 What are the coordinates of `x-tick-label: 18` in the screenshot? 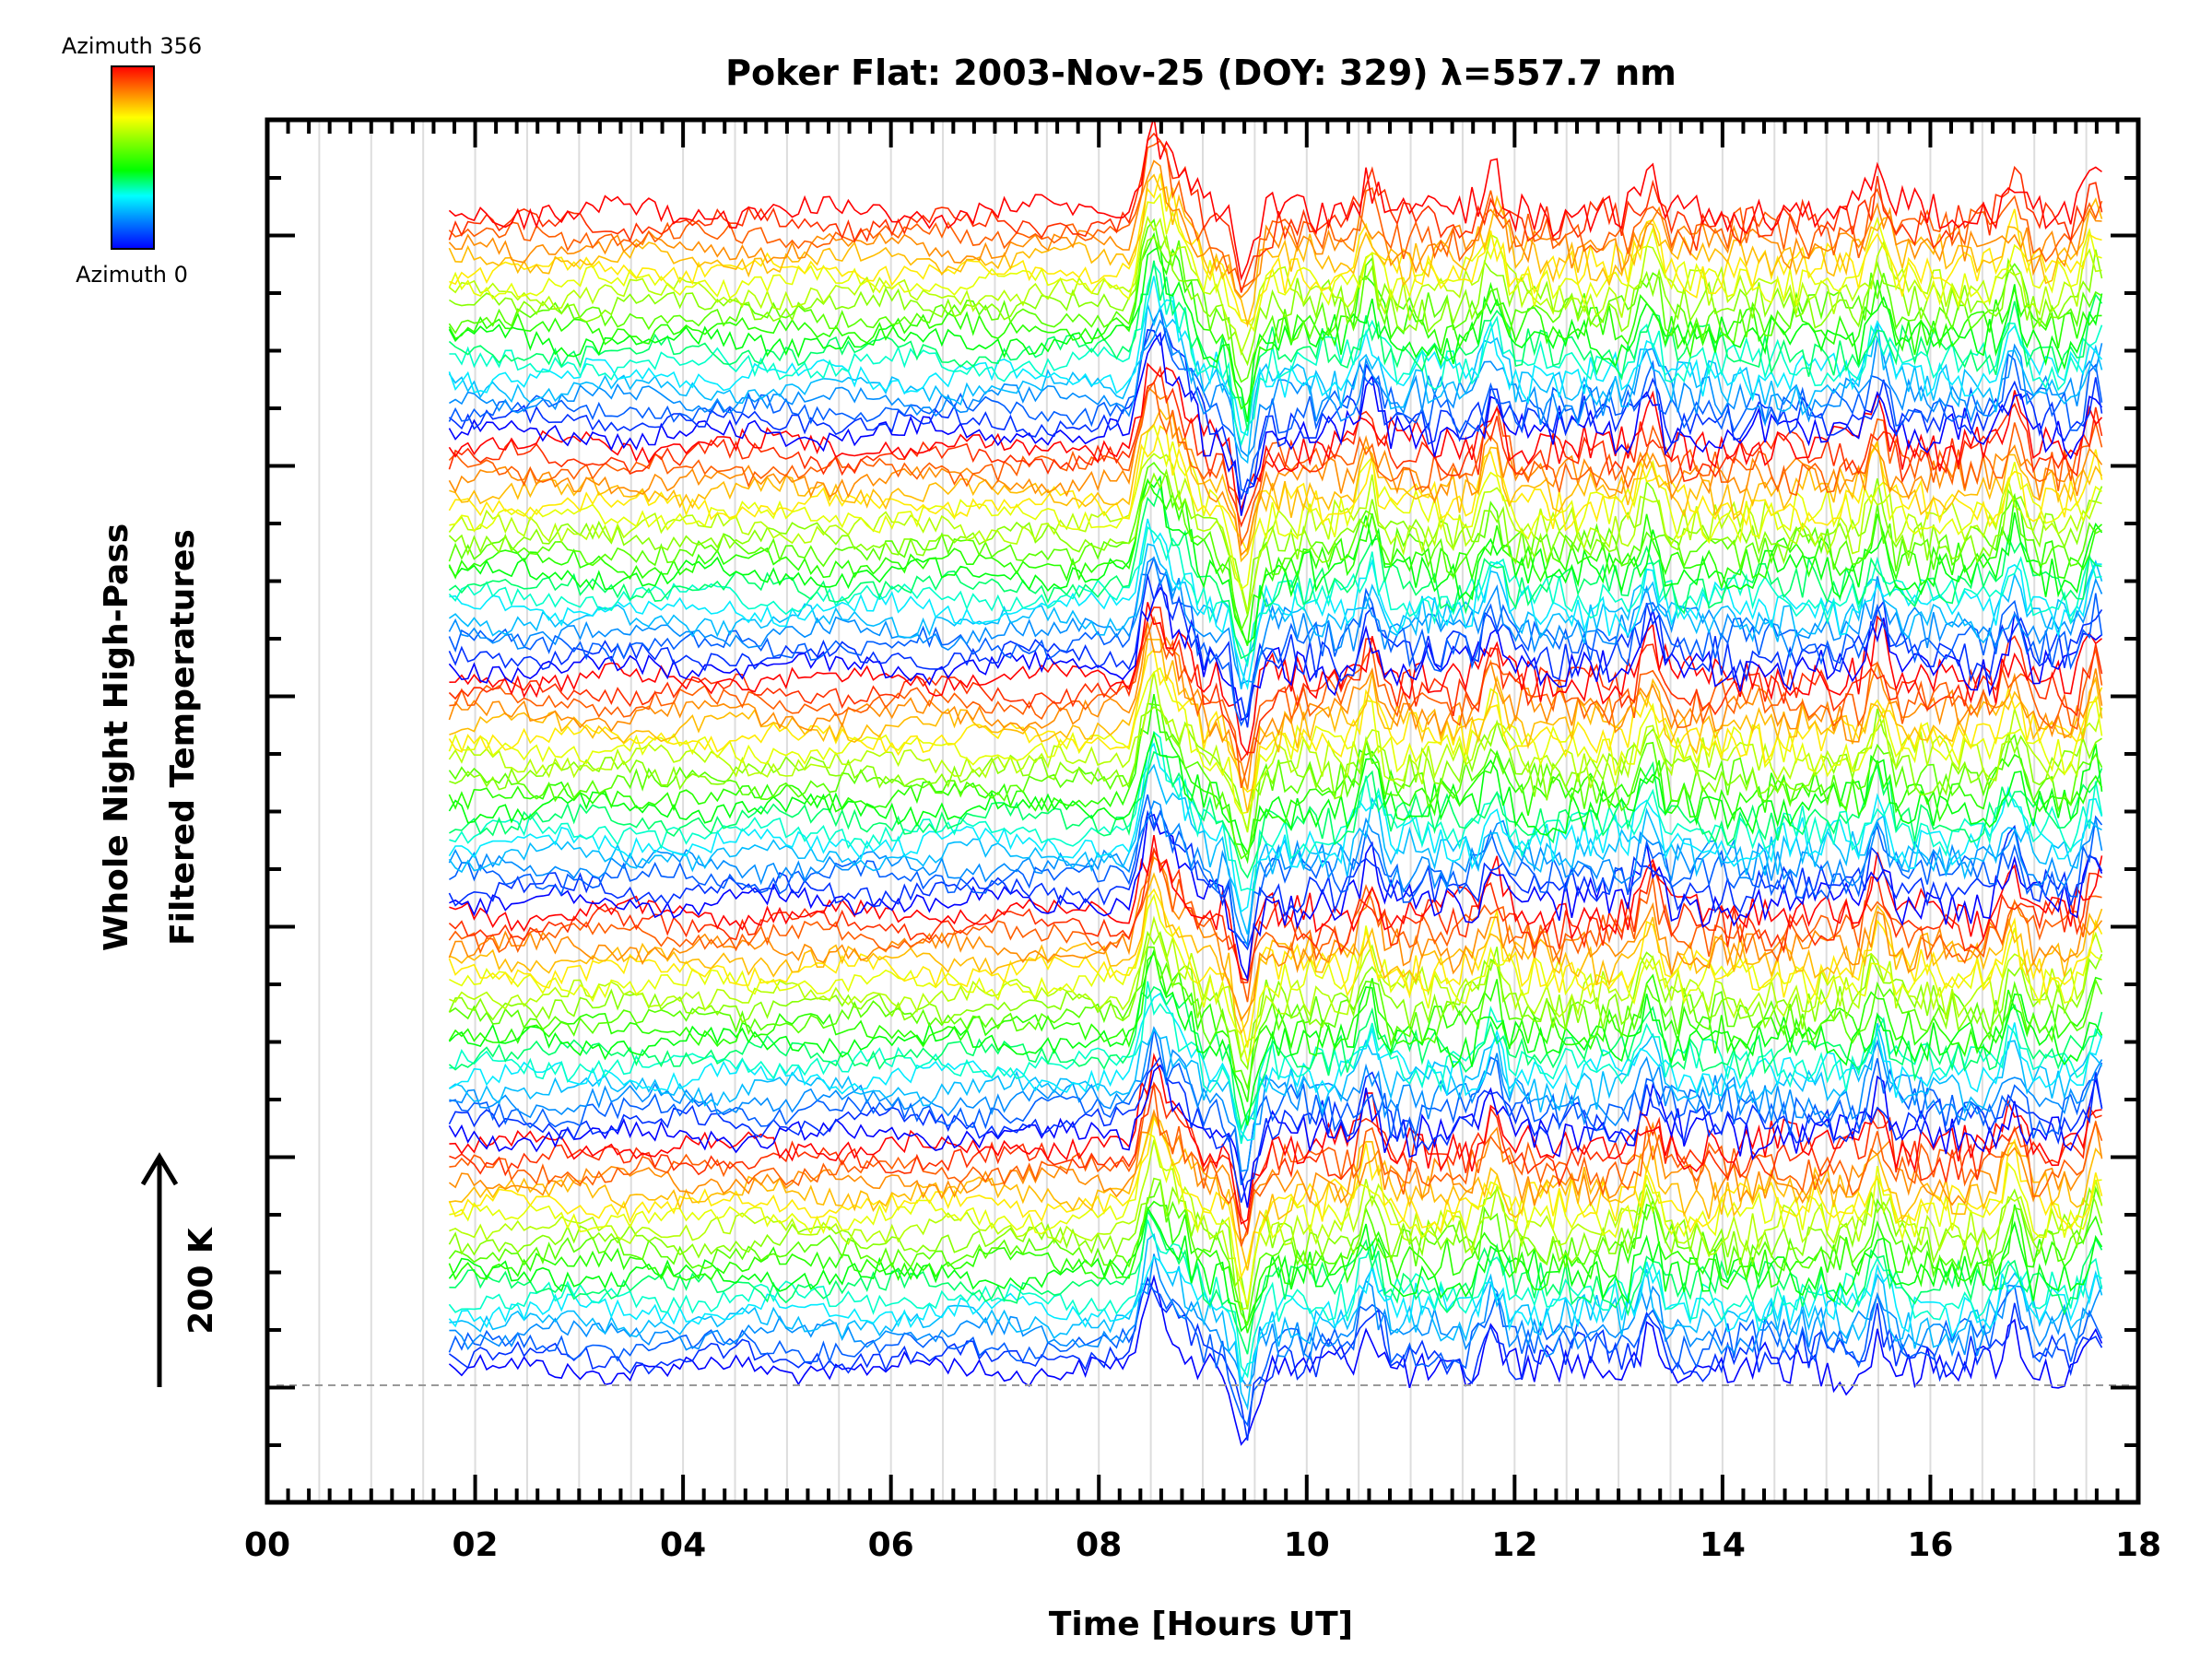 It's located at (2138, 1545).